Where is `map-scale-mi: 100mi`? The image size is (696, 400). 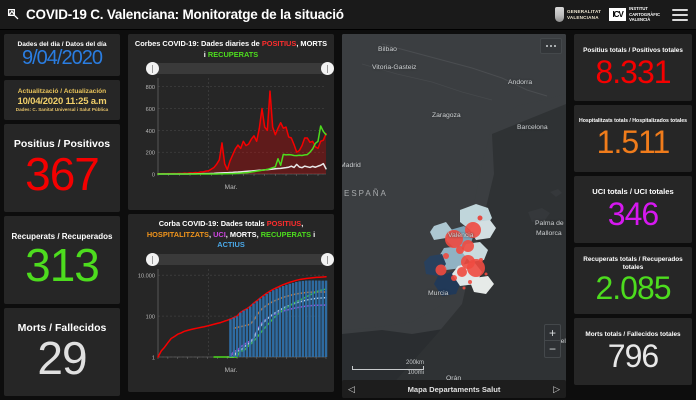
map-scale-mi: 100mi is located at coordinates (415, 373).